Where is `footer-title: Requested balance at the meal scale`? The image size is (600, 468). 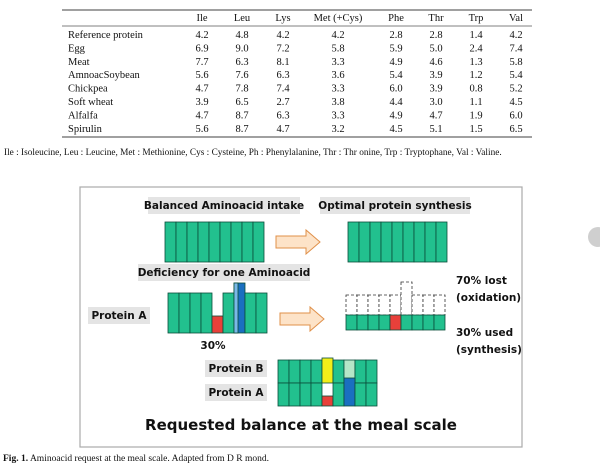
footer-title: Requested balance at the meal scale is located at coordinates (301, 425).